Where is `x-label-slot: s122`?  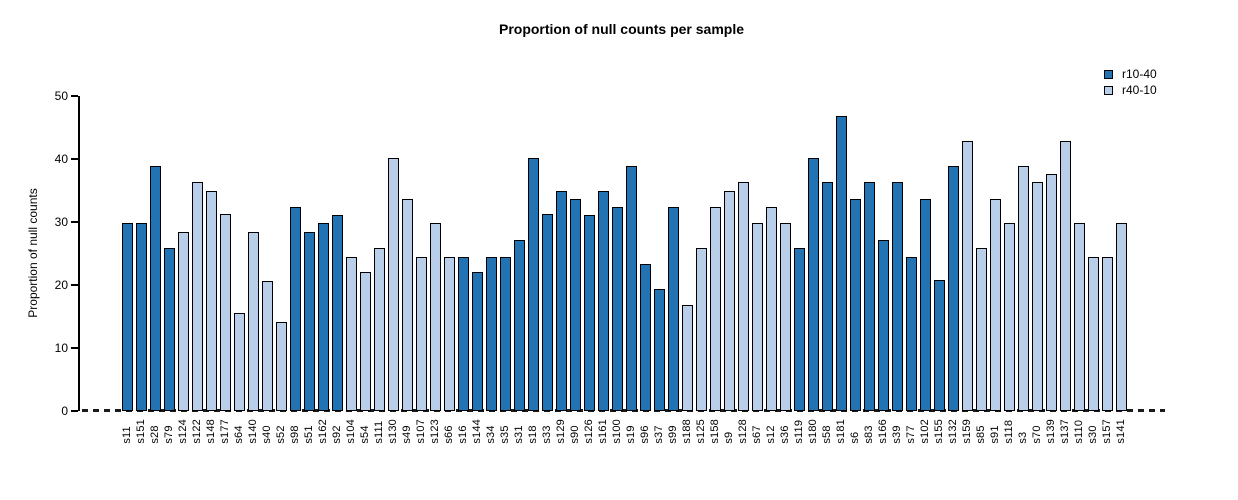 x-label-slot: s122 is located at coordinates (197, 431).